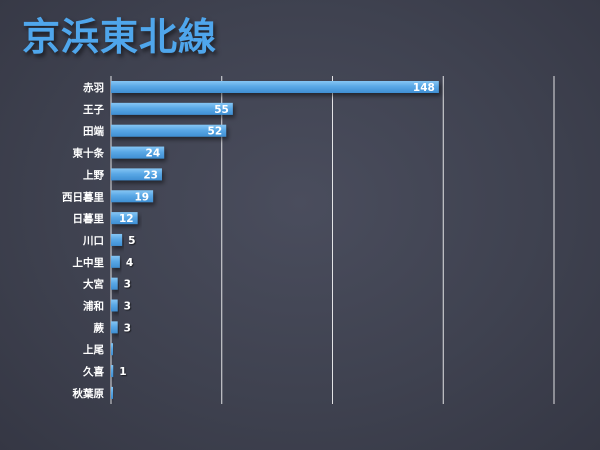  What do you see at coordinates (122, 372) in the screenshot?
I see `value-label: 1` at bounding box center [122, 372].